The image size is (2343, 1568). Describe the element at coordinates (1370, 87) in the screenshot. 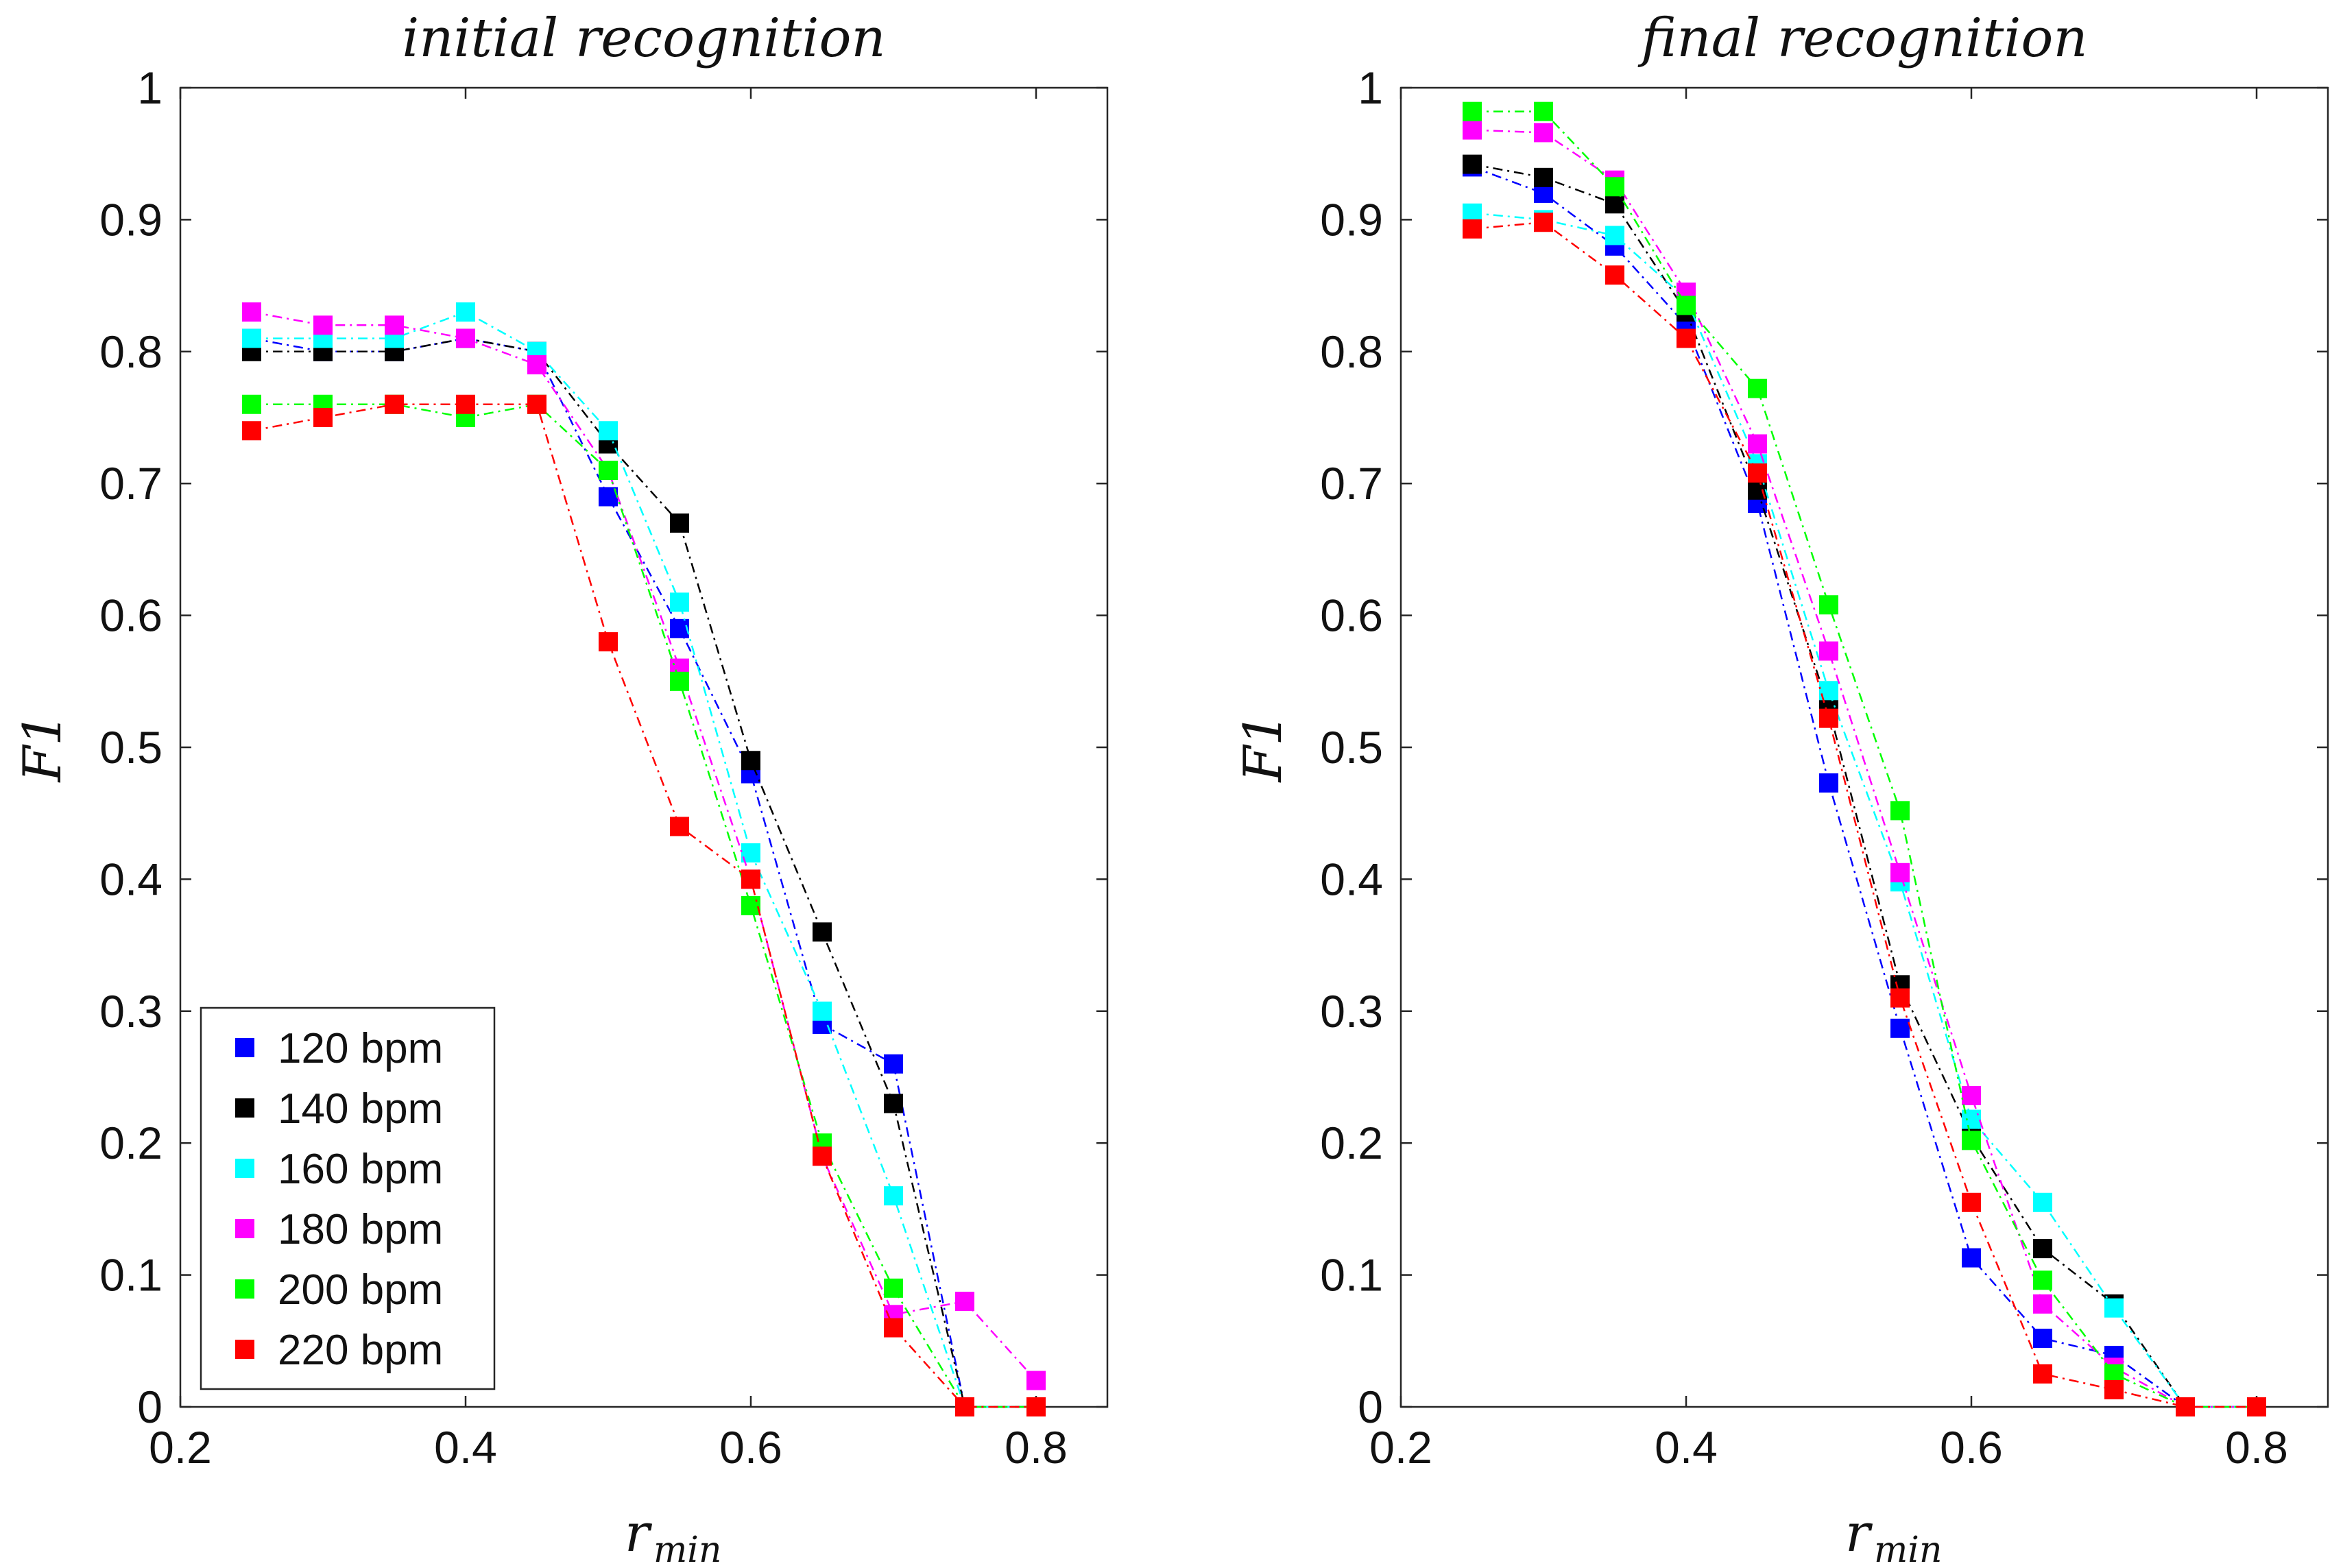

I see `y-tick-label: 1` at that location.